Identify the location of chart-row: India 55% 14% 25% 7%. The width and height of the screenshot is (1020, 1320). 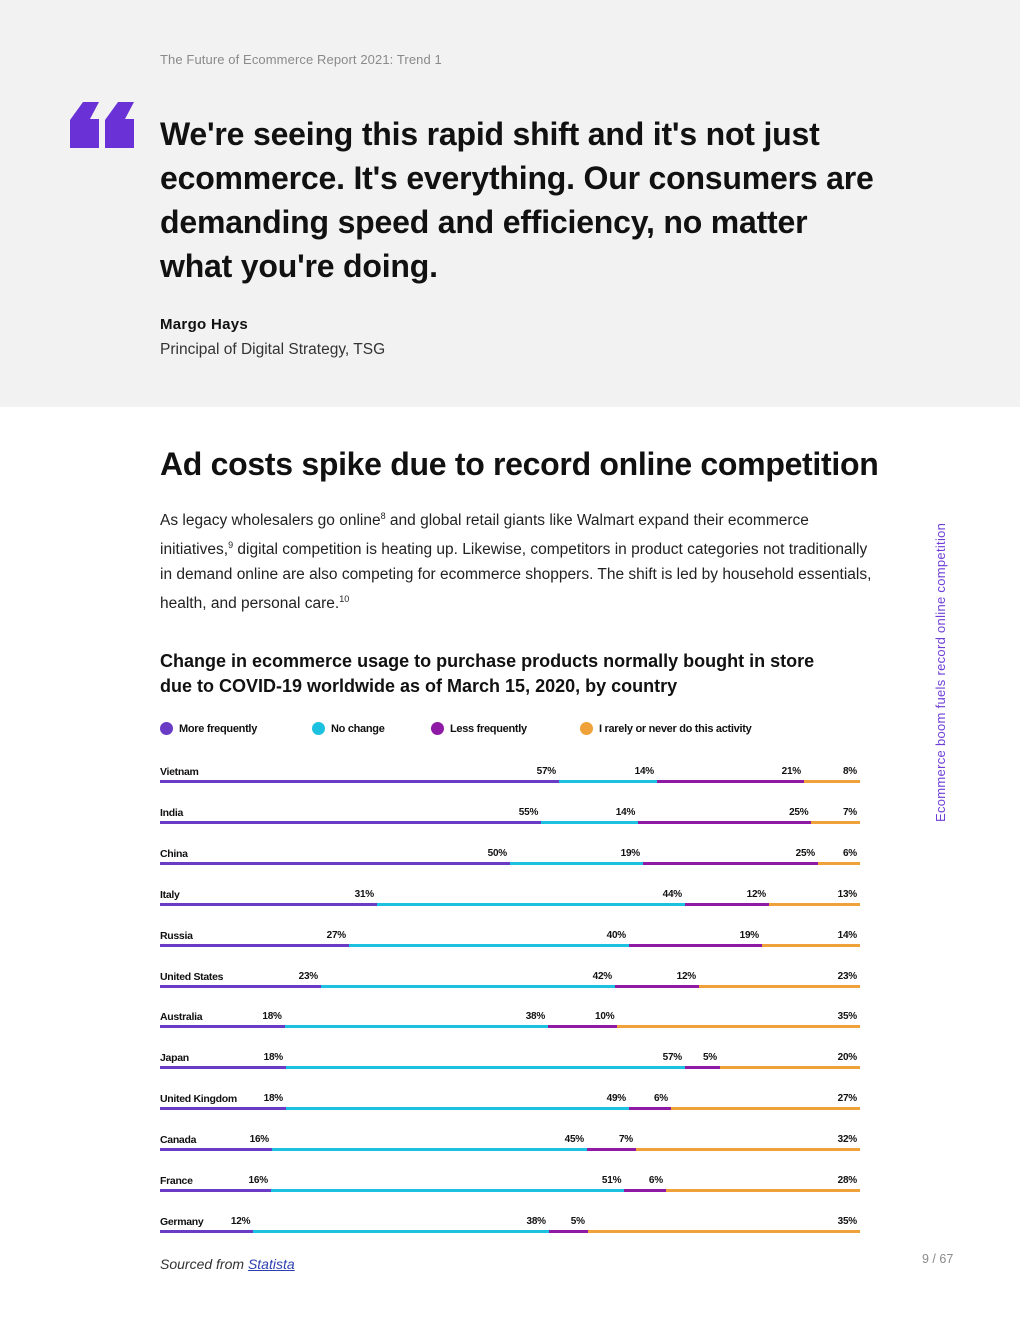
(510, 815).